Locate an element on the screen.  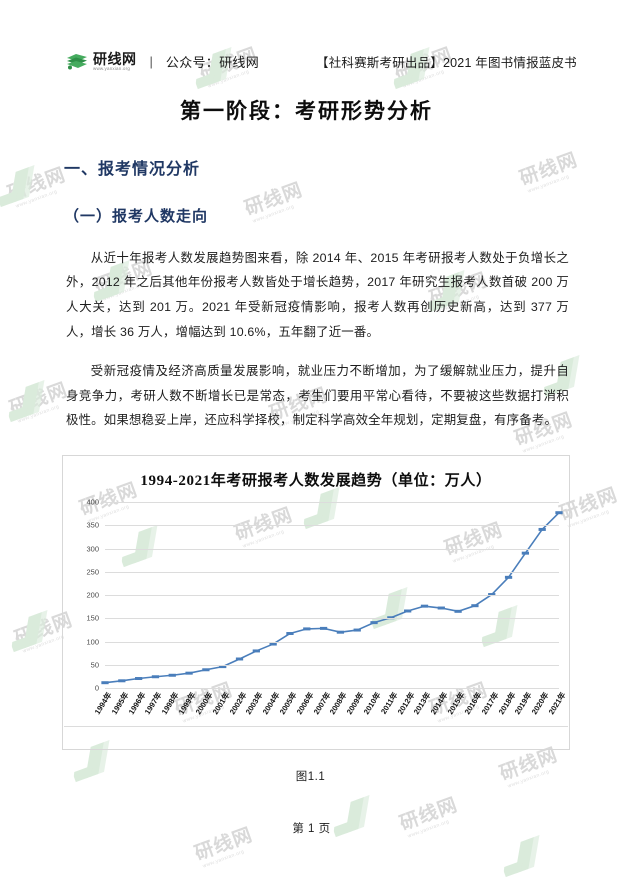
figure-caption: 图1.1 is located at coordinates (310, 777).